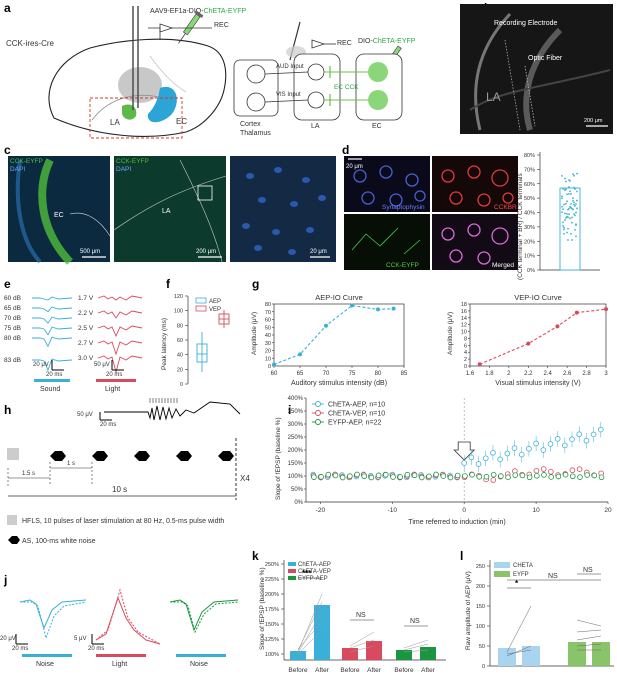  Describe the element at coordinates (12, 318) in the screenshot. I see `e-sound-level: 70 dB` at that location.